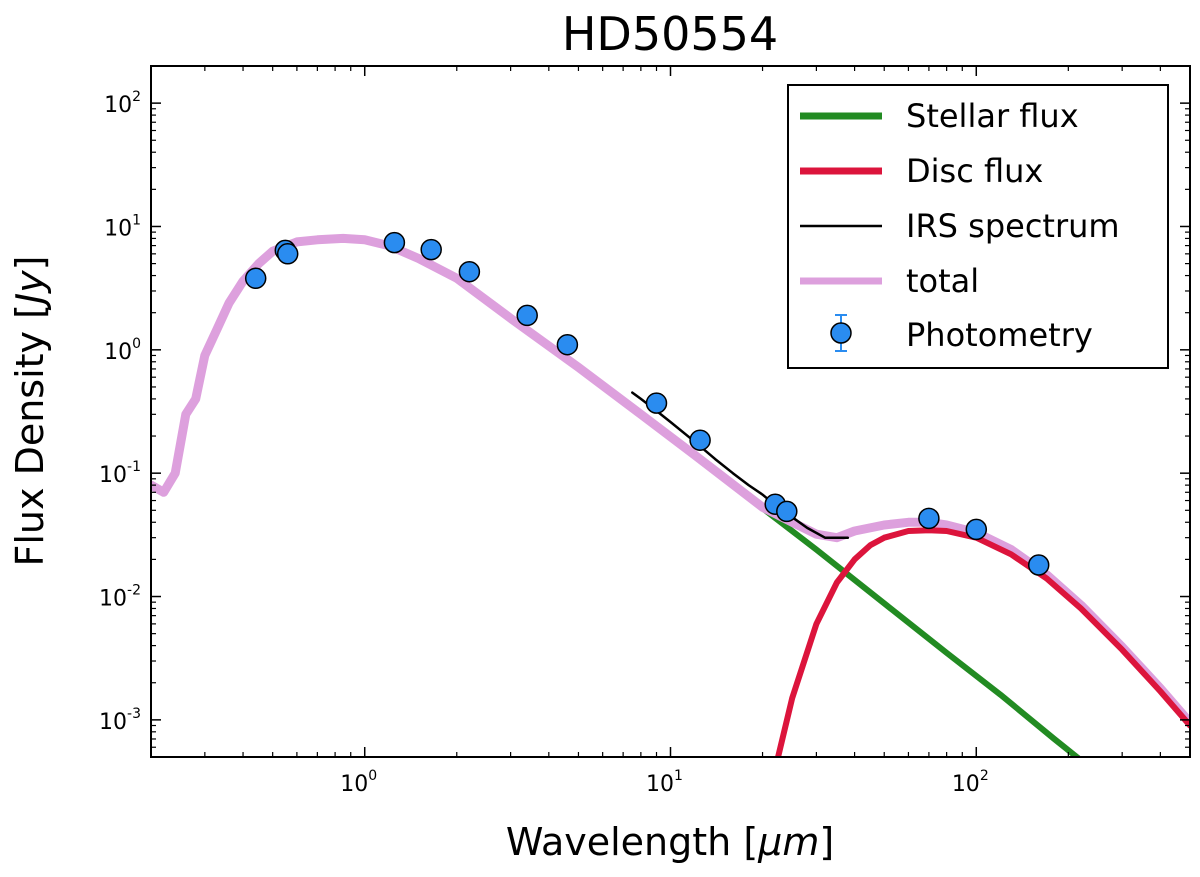 The image size is (1200, 877). I want to click on y-tick-label: 10¹, so click(122, 226).